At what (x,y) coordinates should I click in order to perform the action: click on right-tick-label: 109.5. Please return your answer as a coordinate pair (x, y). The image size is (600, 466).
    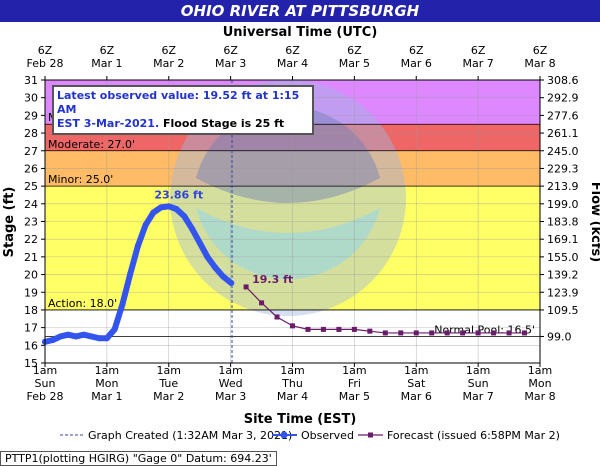
    Looking at the image, I should click on (563, 310).